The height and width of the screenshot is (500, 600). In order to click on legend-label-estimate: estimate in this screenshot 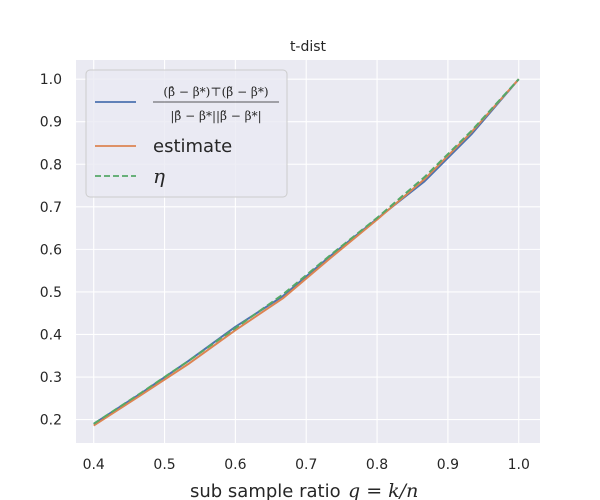, I will do `click(192, 146)`.